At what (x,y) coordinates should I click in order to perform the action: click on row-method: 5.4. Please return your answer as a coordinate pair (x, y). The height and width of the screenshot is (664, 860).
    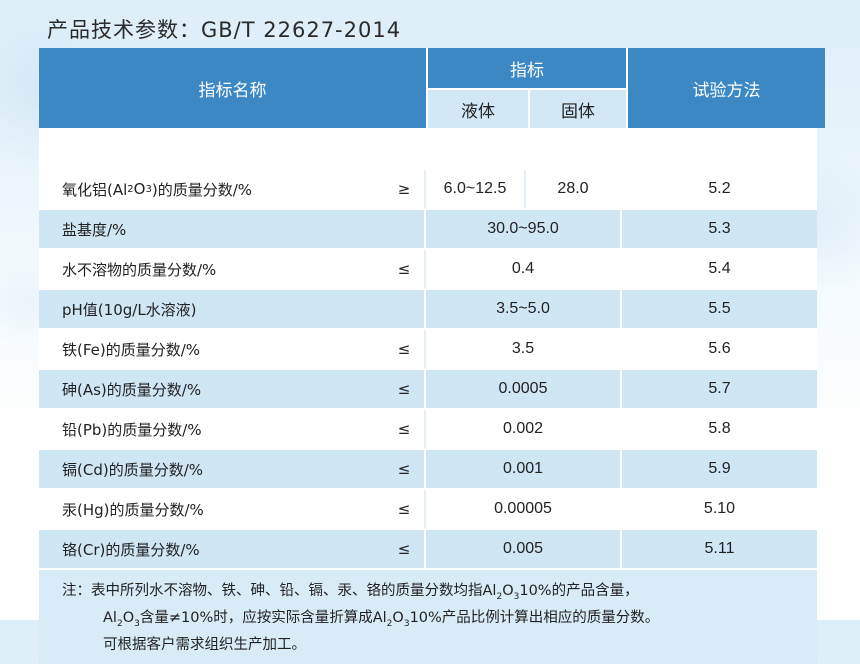
    Looking at the image, I should click on (718, 269).